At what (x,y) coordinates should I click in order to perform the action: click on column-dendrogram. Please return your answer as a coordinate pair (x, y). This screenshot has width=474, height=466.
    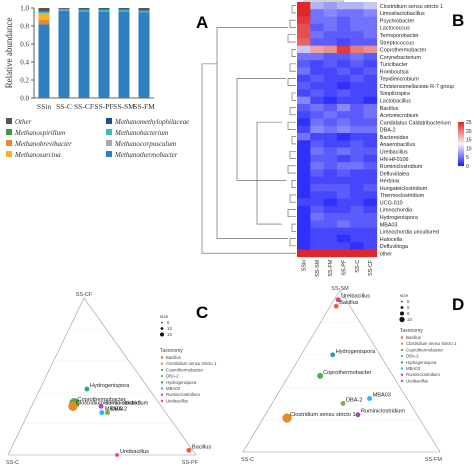
    Looking at the image, I should click on (323, 1).